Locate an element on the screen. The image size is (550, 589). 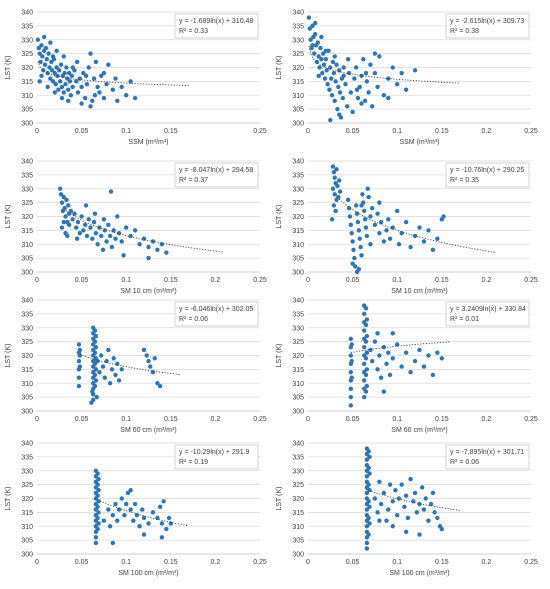
x-axis-label: SM 10 cm (m³/m³) is located at coordinates (148, 291).